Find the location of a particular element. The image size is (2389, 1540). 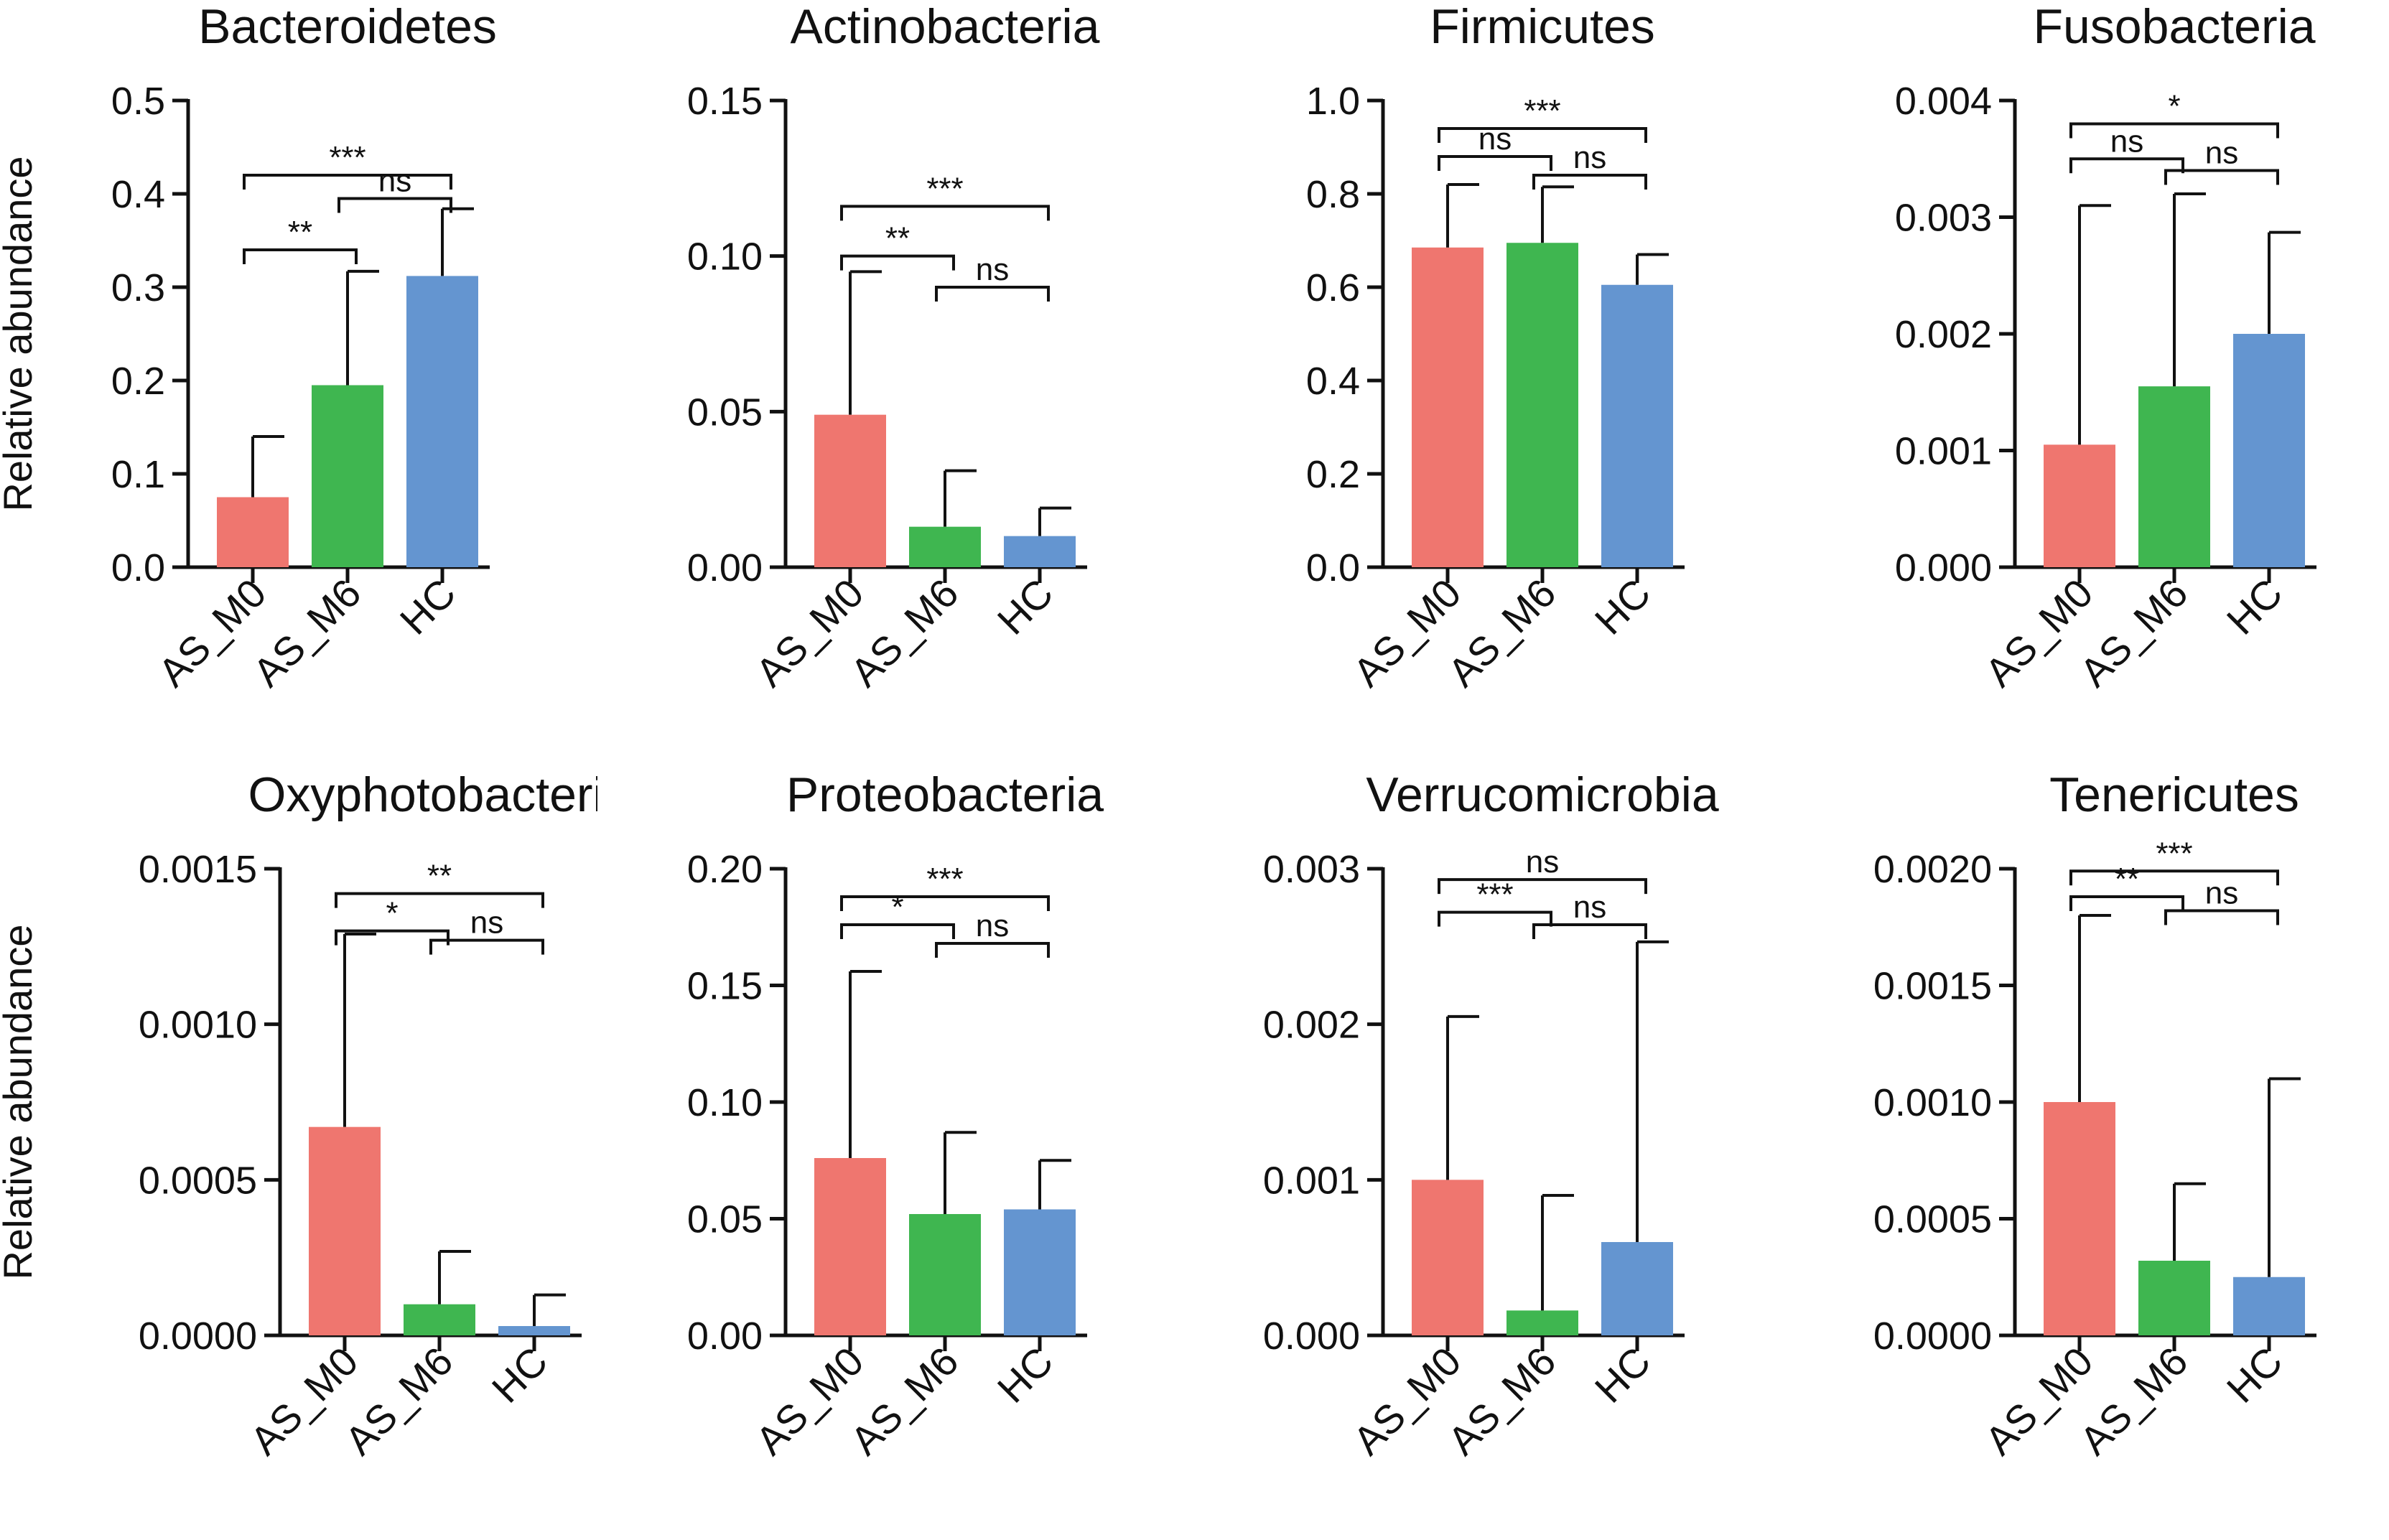

chart-title: Tenericutes is located at coordinates (2174, 795).